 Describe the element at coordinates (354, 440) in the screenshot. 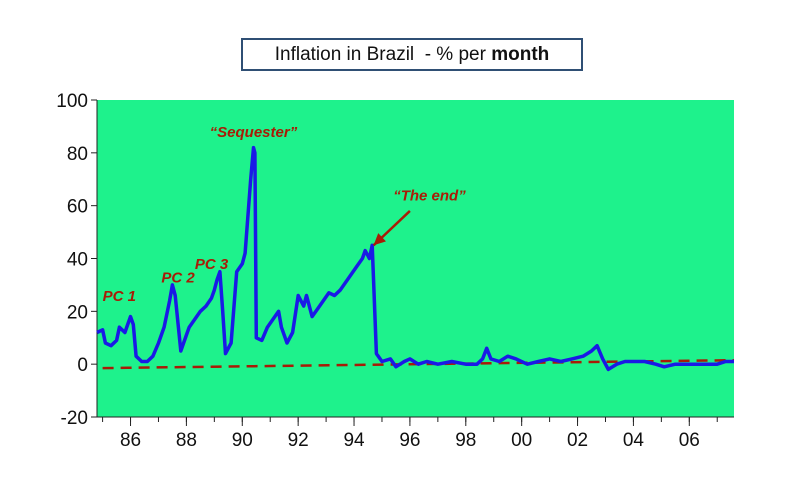

I see `x-tick-label: 94` at that location.